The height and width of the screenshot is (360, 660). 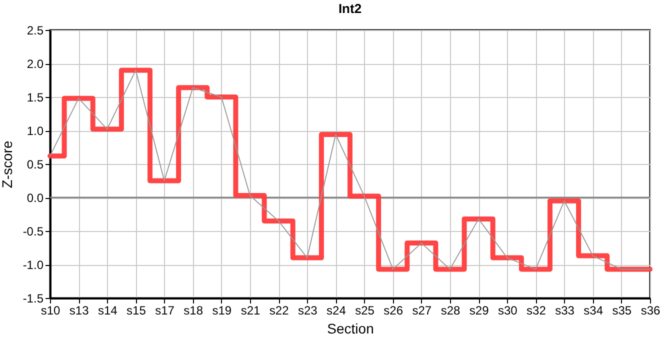 What do you see at coordinates (308, 311) in the screenshot?
I see `x-tick-label: s23` at bounding box center [308, 311].